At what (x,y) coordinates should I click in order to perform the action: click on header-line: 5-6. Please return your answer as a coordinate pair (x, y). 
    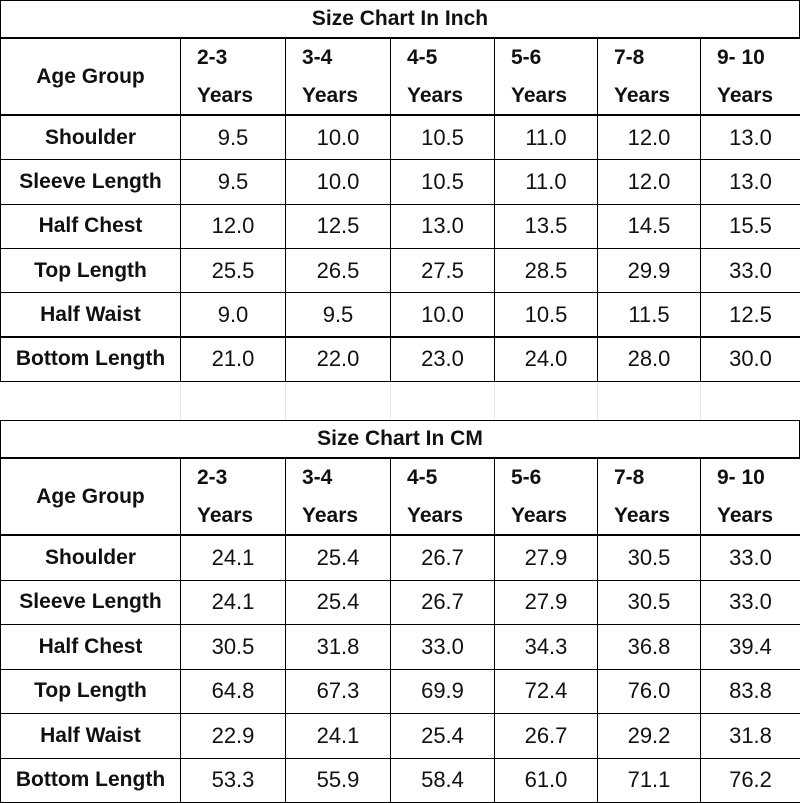
    Looking at the image, I should click on (526, 58).